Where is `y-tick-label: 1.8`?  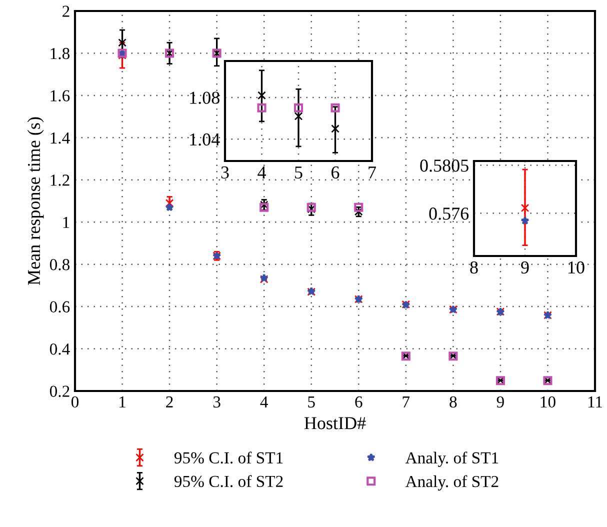
y-tick-label: 1.8 is located at coordinates (60, 54).